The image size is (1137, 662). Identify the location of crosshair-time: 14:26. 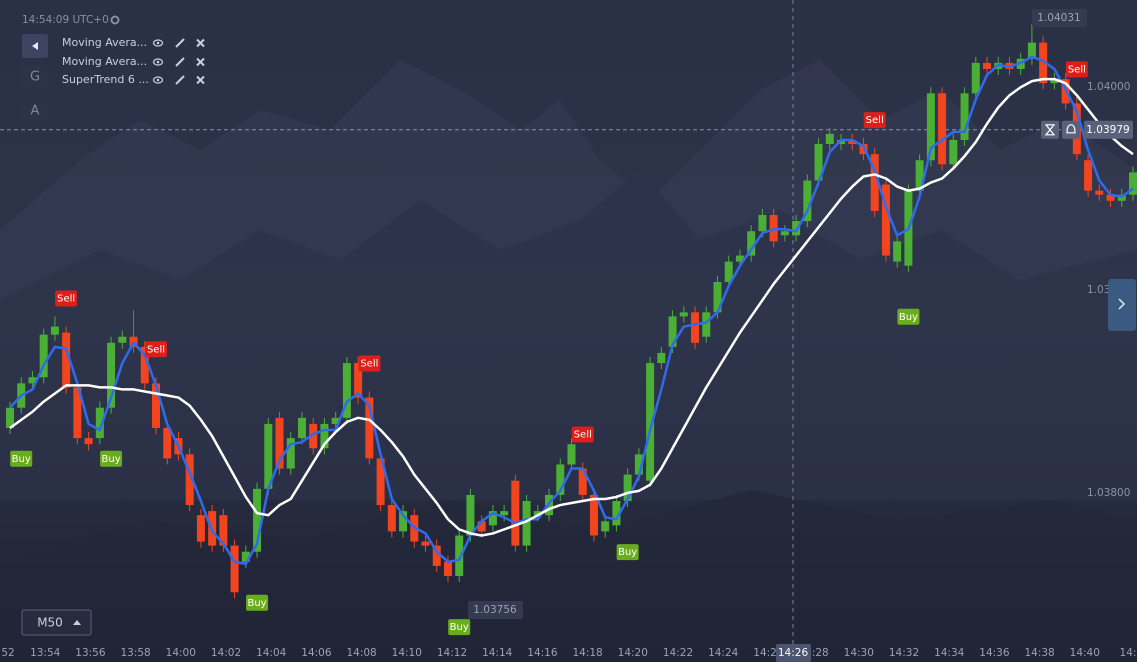
(793, 653).